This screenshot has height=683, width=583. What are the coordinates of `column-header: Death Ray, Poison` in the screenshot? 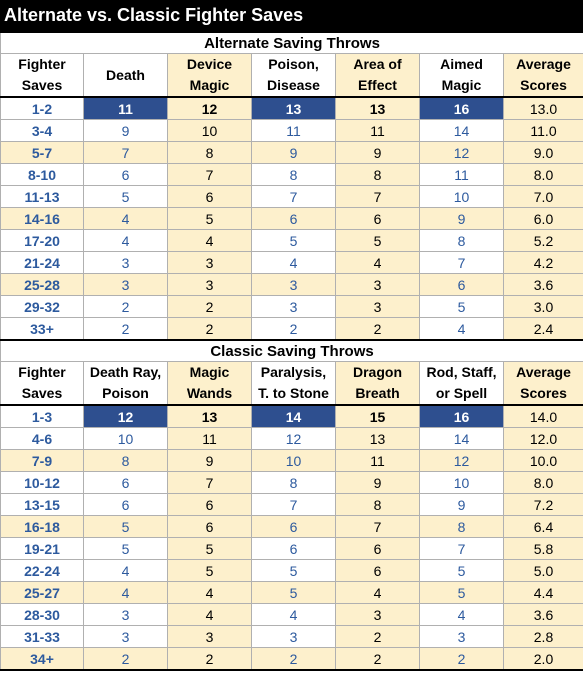 It's located at (125, 383).